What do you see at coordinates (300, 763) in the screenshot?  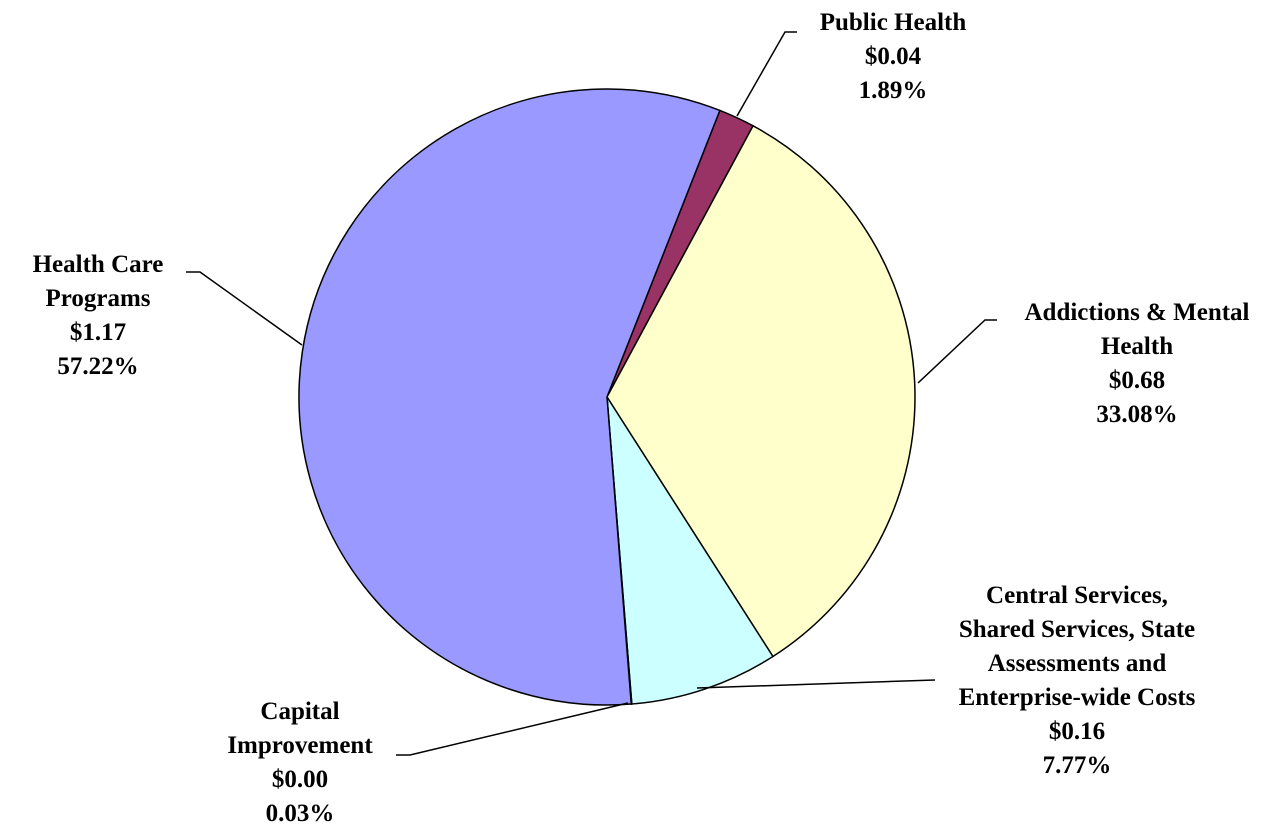 I see `slice-label: Capital Improvement $0.00 0.03%` at bounding box center [300, 763].